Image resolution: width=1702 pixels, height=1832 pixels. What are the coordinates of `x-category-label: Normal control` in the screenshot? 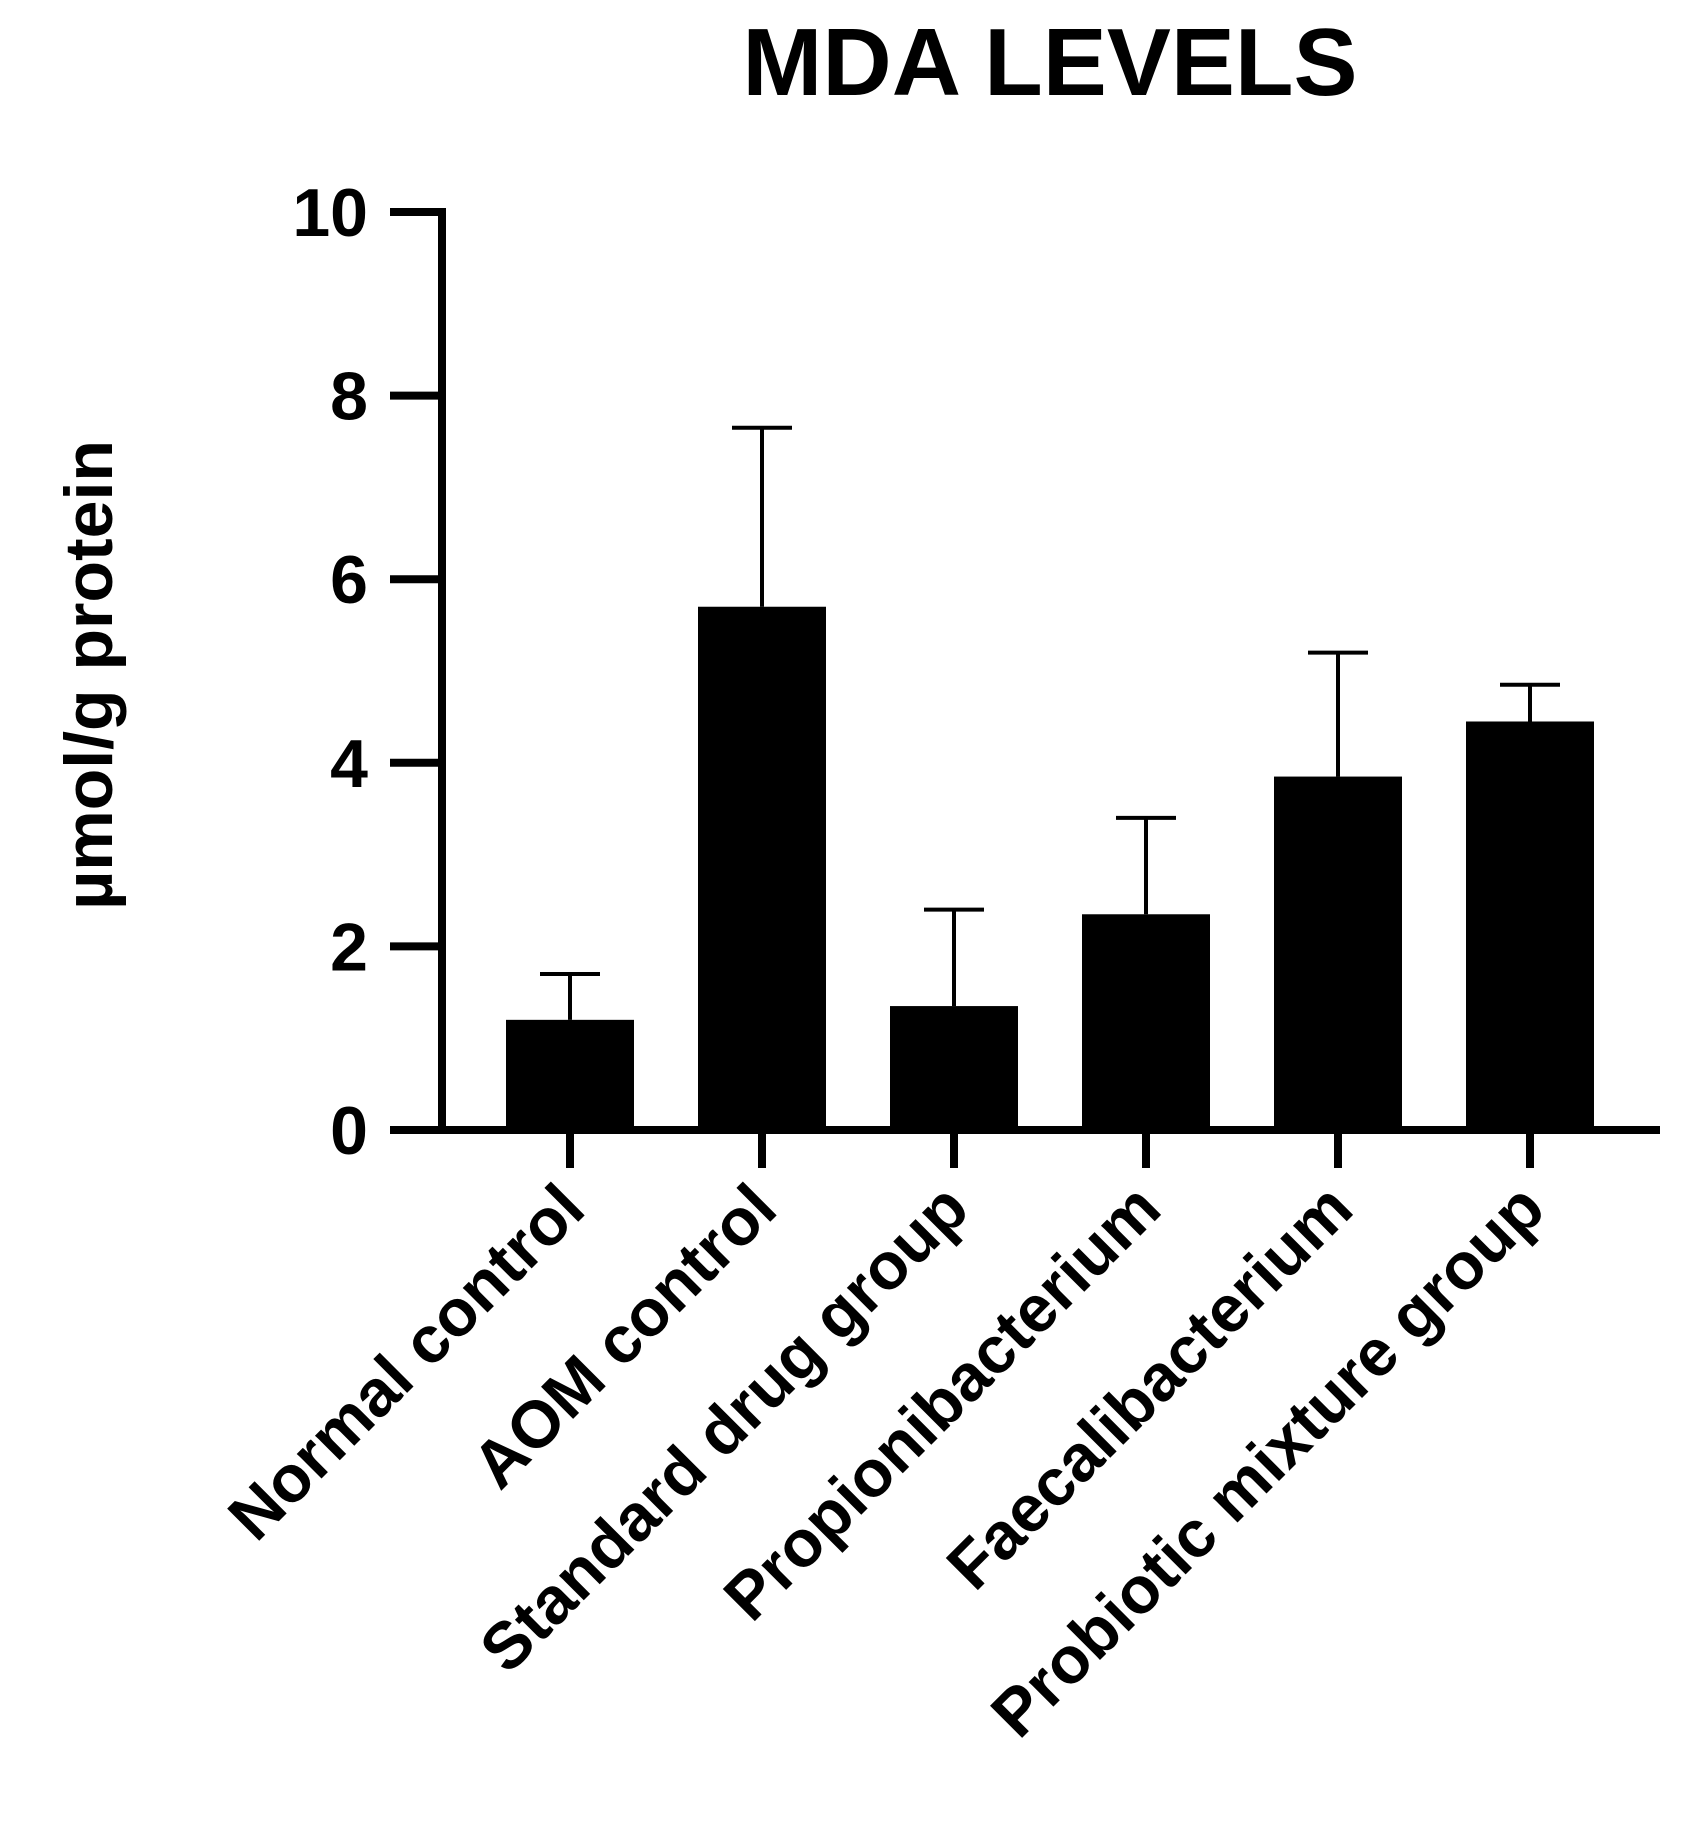 It's located at (406, 1362).